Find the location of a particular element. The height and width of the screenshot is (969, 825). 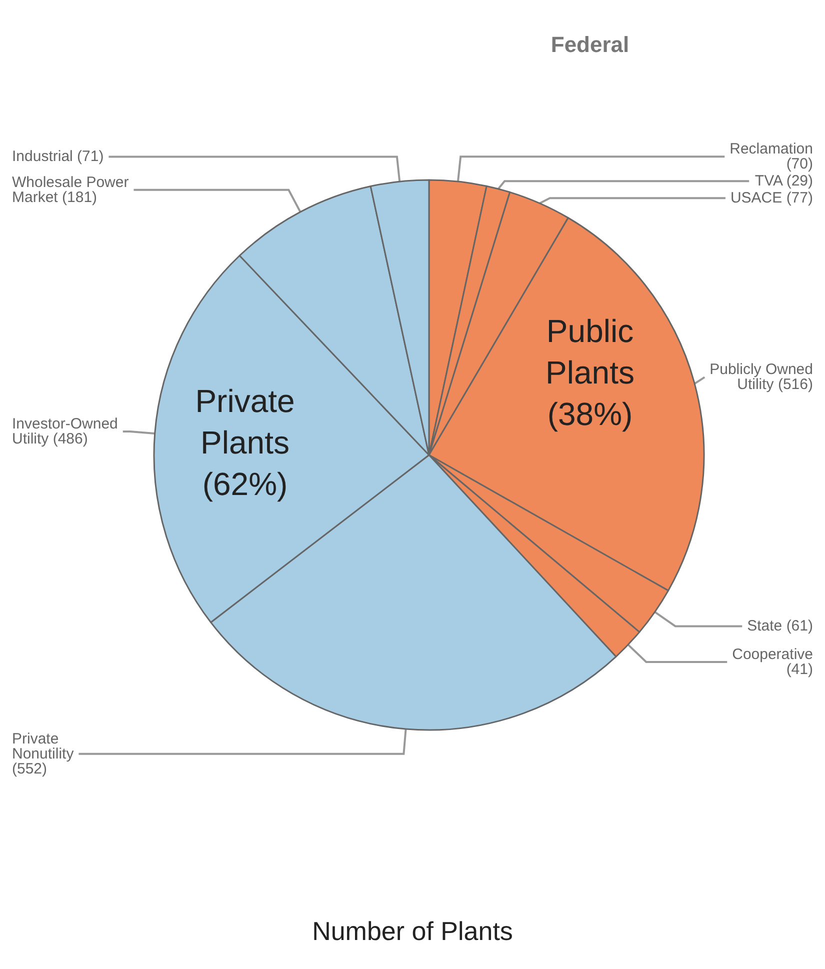

slice-label: USACE (77) is located at coordinates (771, 198).